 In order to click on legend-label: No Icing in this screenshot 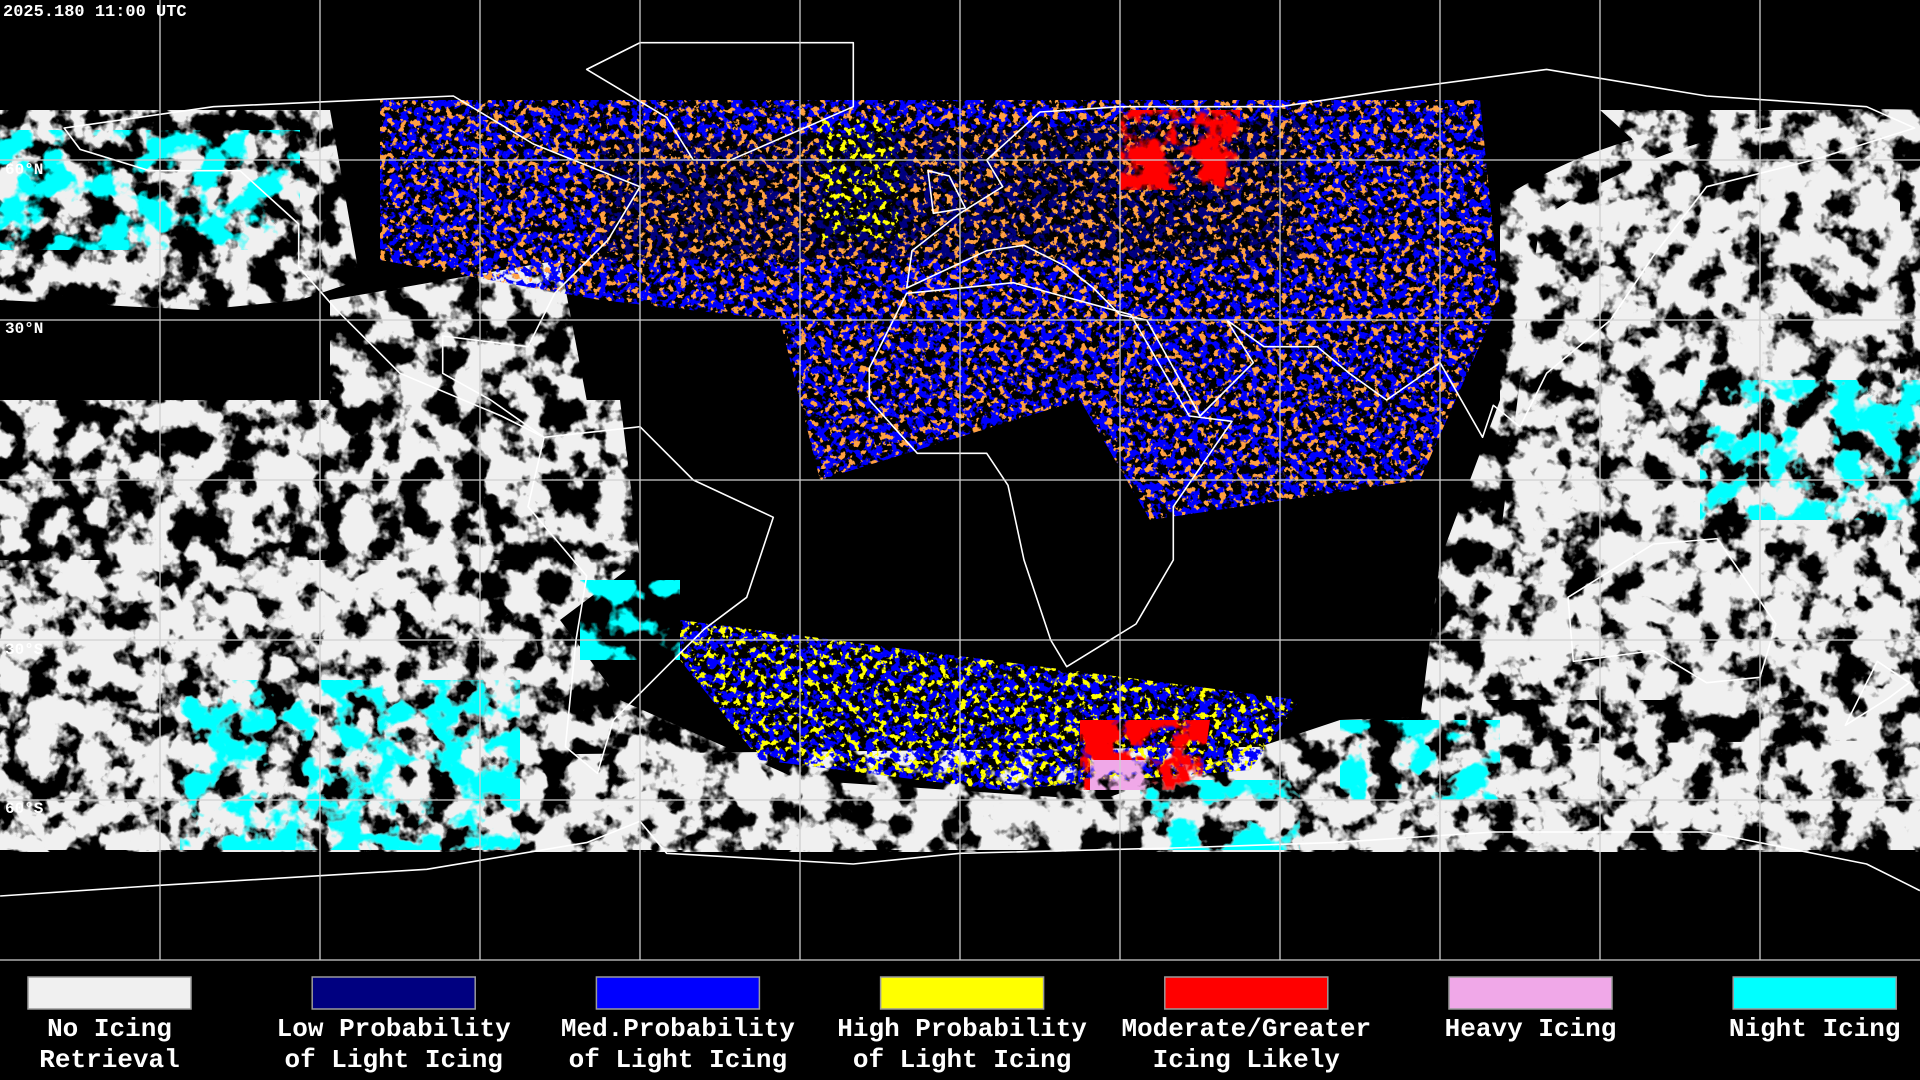, I will do `click(109, 1029)`.